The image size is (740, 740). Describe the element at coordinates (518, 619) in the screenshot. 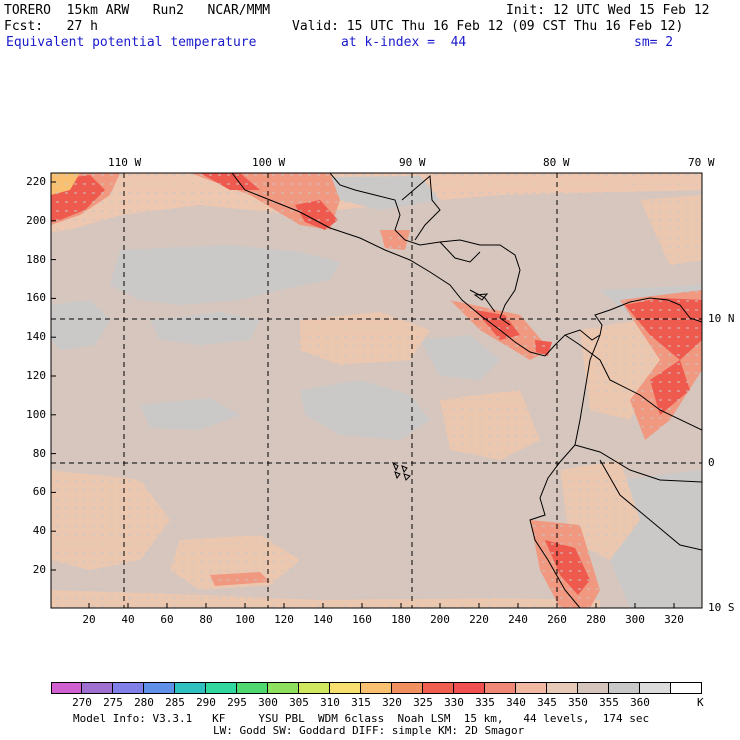

I see `x-tick-label: 240` at that location.